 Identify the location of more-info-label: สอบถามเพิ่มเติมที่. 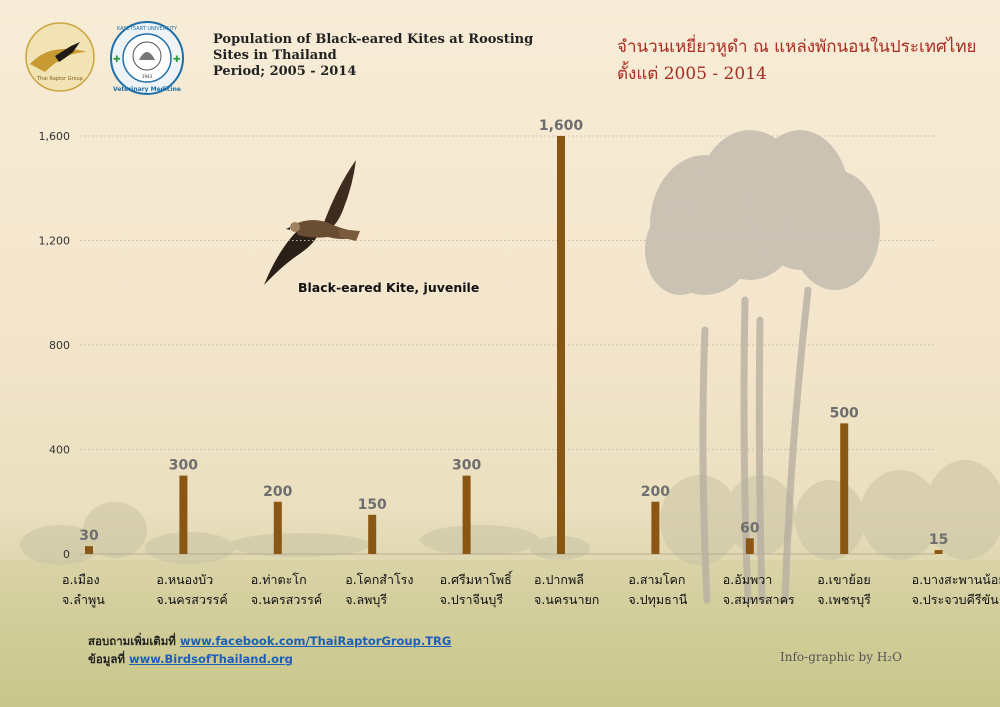
(132, 641).